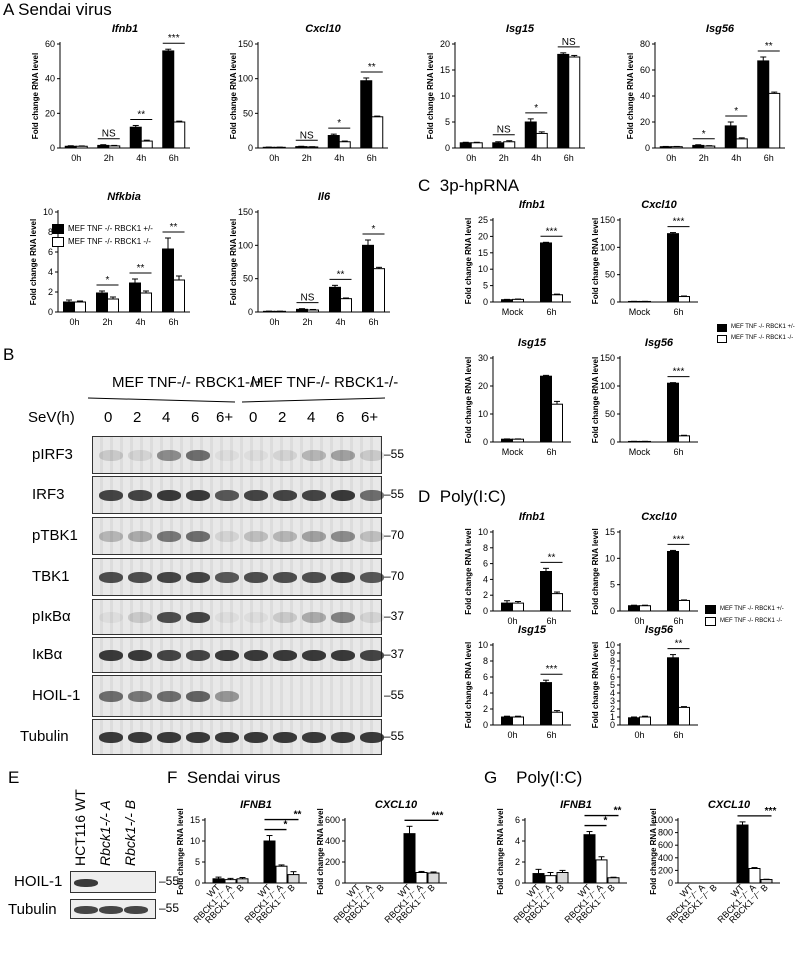 The width and height of the screenshot is (800, 970). What do you see at coordinates (55, 535) in the screenshot?
I see `wb-row-label: pTBK1` at bounding box center [55, 535].